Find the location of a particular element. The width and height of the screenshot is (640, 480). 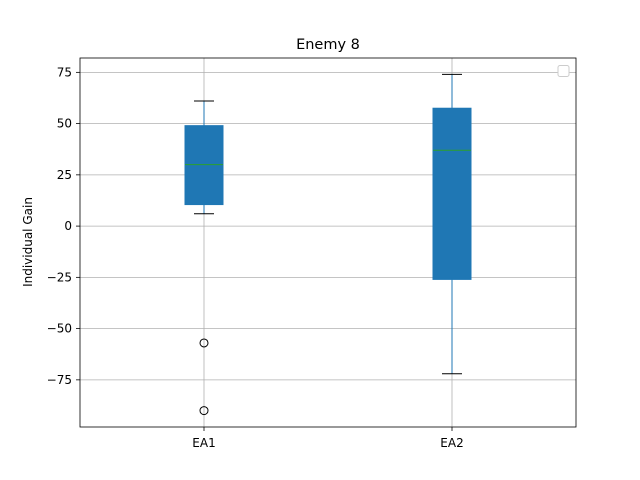

y-axis-label: Individual Gain is located at coordinates (28, 242).